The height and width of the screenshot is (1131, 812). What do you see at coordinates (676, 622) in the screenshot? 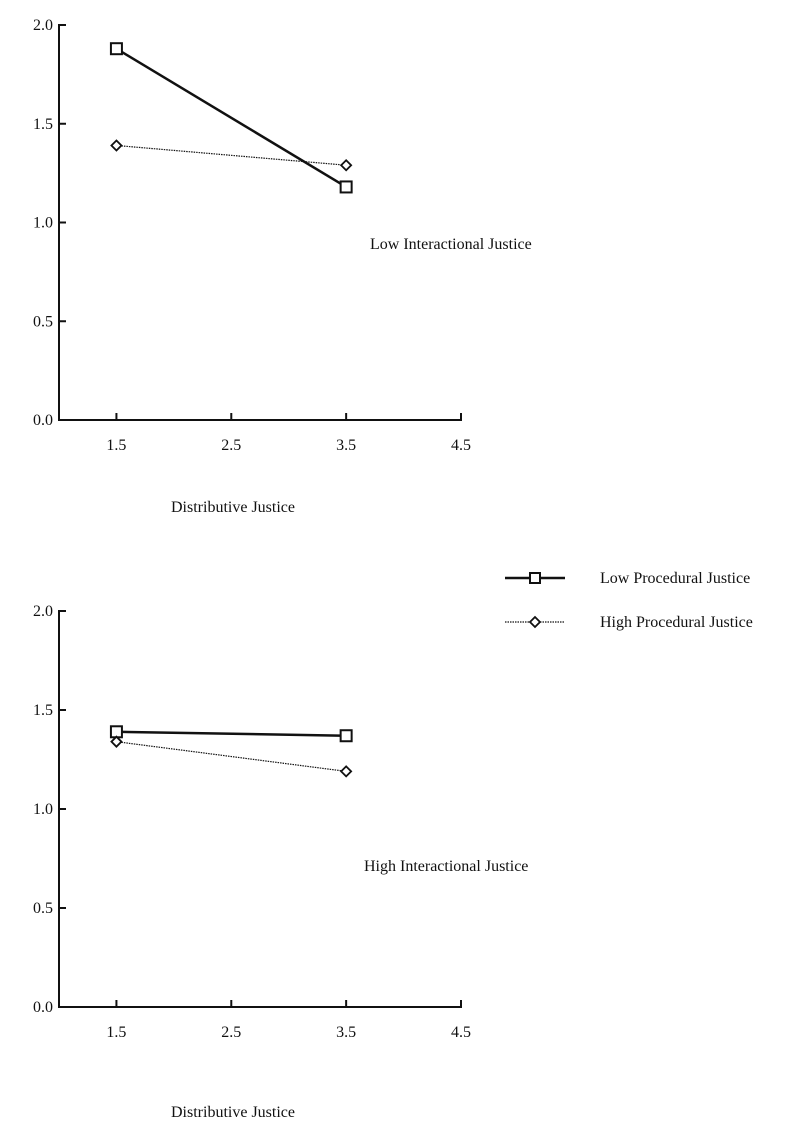
I see `legend-label: High Procedural Justice` at bounding box center [676, 622].